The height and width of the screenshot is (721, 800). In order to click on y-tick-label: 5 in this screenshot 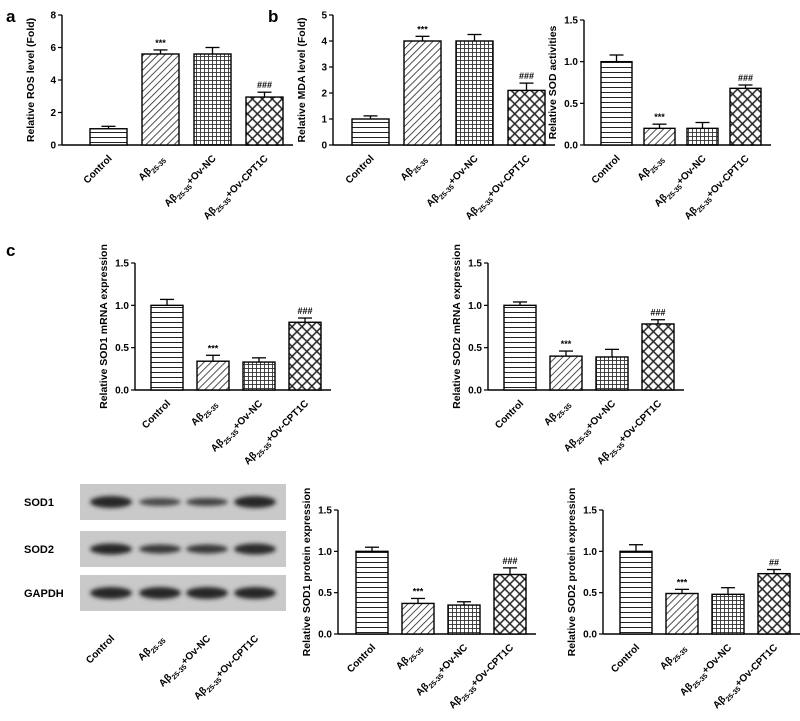, I will do `click(324, 16)`.